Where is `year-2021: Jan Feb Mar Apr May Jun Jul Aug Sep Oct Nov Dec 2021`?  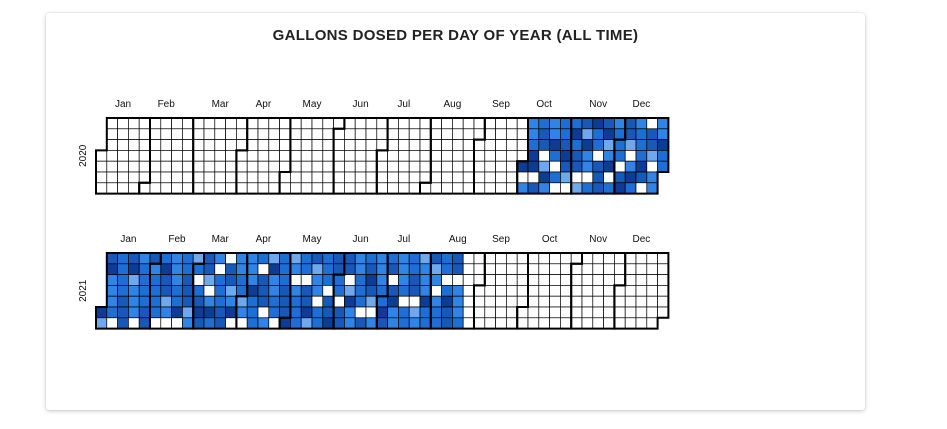
year-2021: Jan Feb Mar Apr May Jun Jul Aug Sep Oct Nov Dec 2021 is located at coordinates (374, 282).